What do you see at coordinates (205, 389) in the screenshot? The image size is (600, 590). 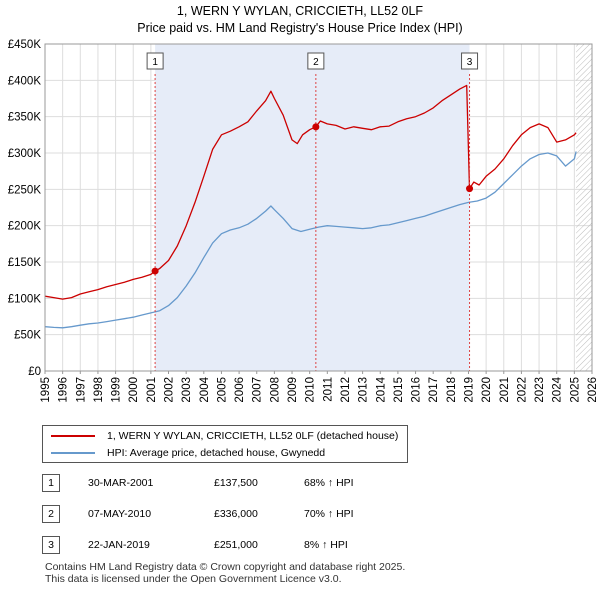 I see `x-tick-label: 2004` at bounding box center [205, 389].